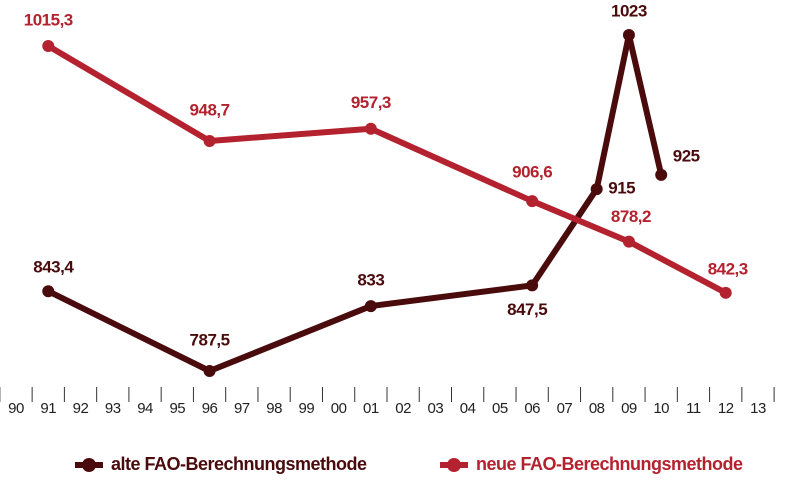  What do you see at coordinates (629, 408) in the screenshot?
I see `x-tick-label: 09` at bounding box center [629, 408].